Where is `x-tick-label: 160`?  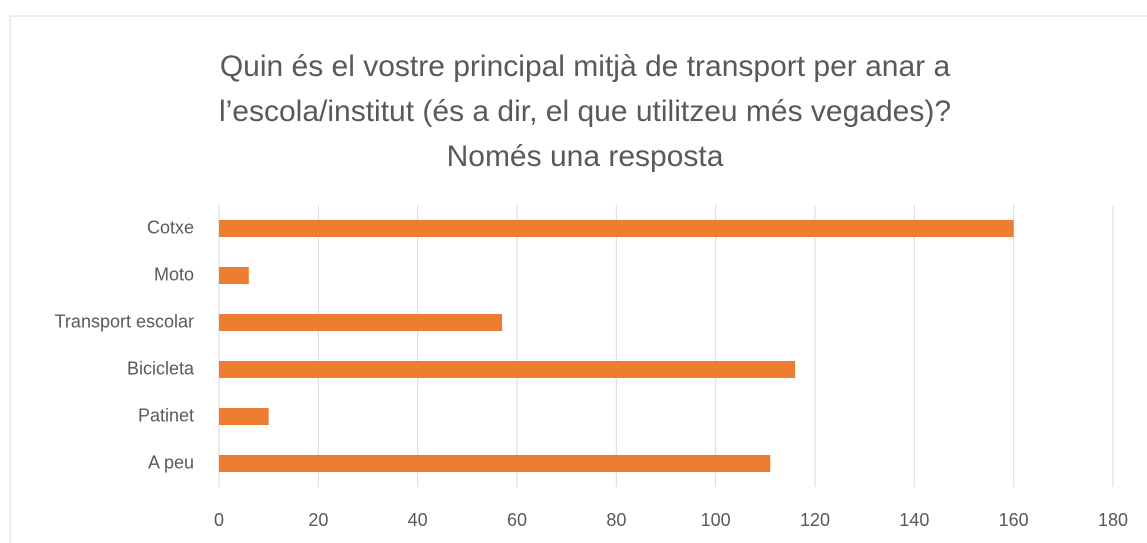 x-tick-label: 160 is located at coordinates (1014, 520).